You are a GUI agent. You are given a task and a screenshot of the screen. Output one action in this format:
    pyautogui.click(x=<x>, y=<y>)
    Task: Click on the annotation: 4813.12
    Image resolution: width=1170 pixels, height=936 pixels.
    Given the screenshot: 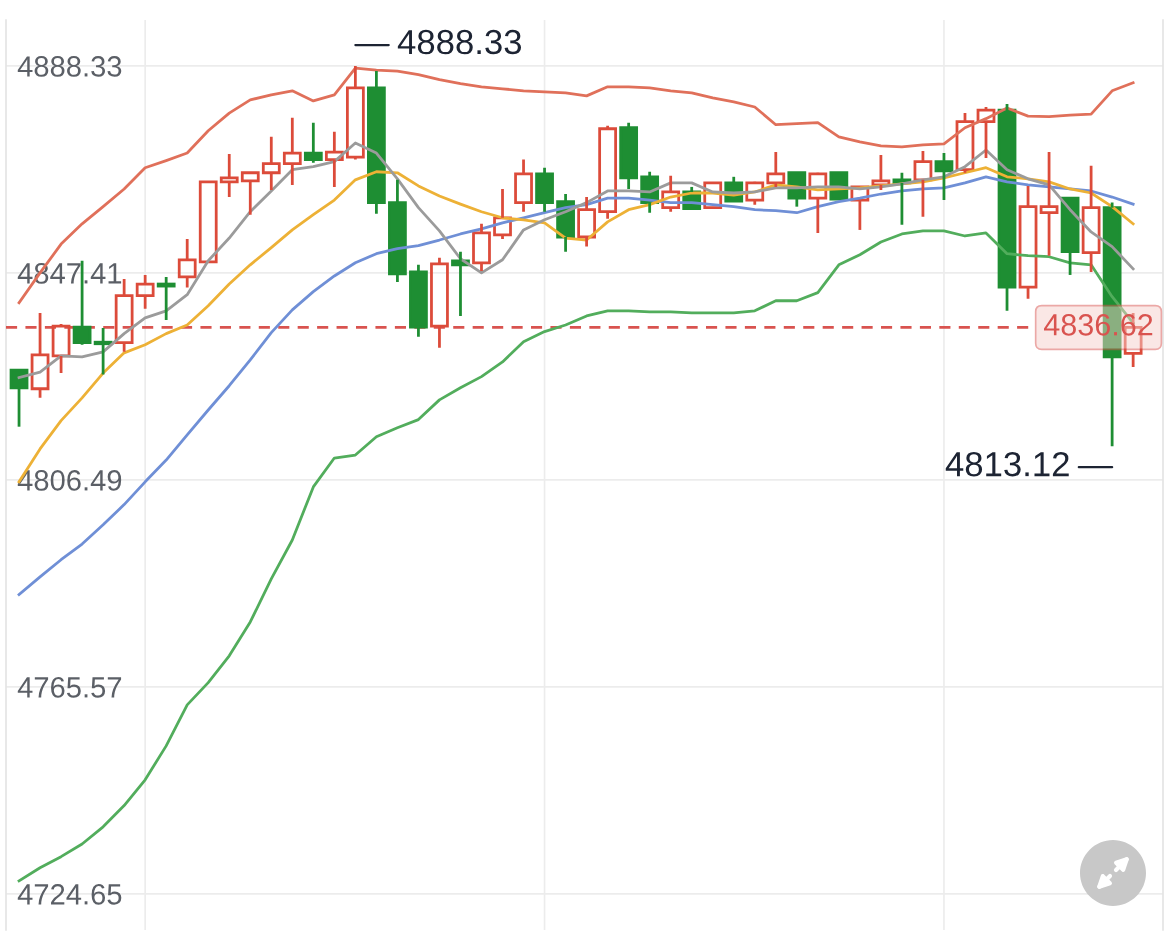 What is the action you would take?
    pyautogui.click(x=1007, y=464)
    